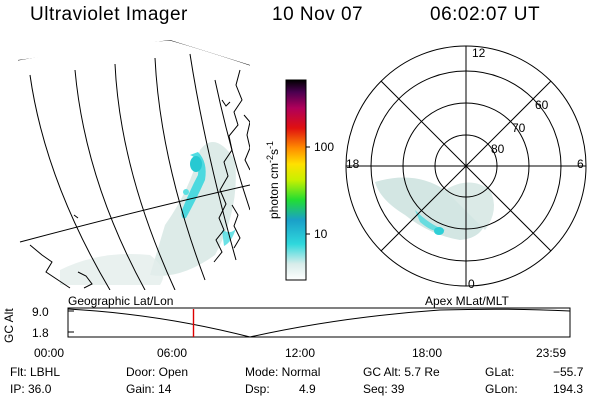 The width and height of the screenshot is (600, 400). What do you see at coordinates (31, 389) in the screenshot?
I see `ip-info: IP: 36.0` at bounding box center [31, 389].